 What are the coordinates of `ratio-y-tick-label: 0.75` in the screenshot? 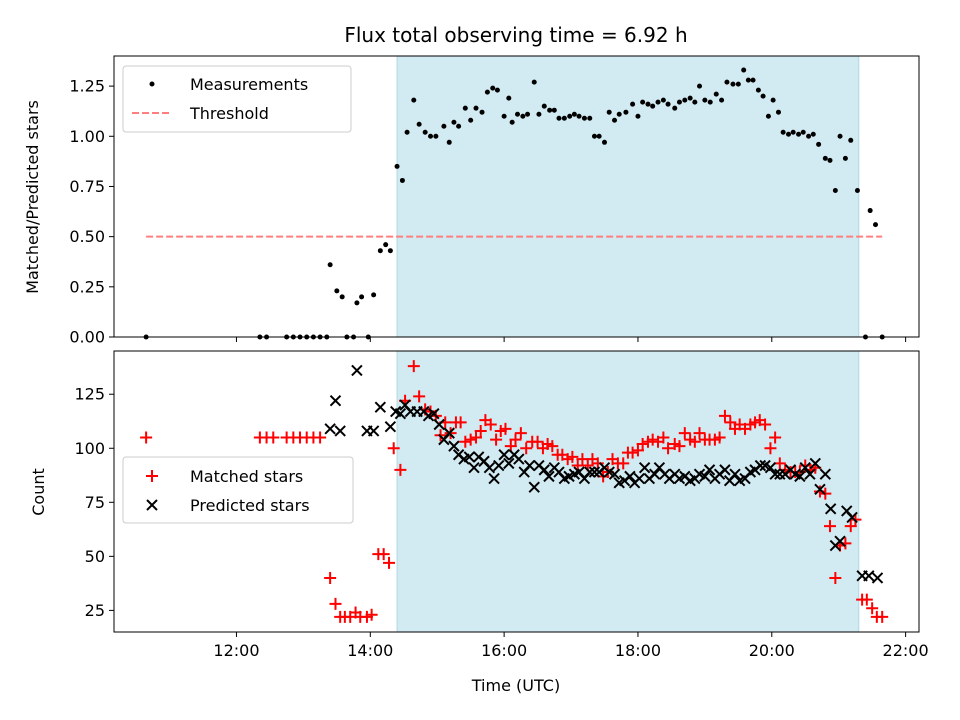 It's located at (87, 186).